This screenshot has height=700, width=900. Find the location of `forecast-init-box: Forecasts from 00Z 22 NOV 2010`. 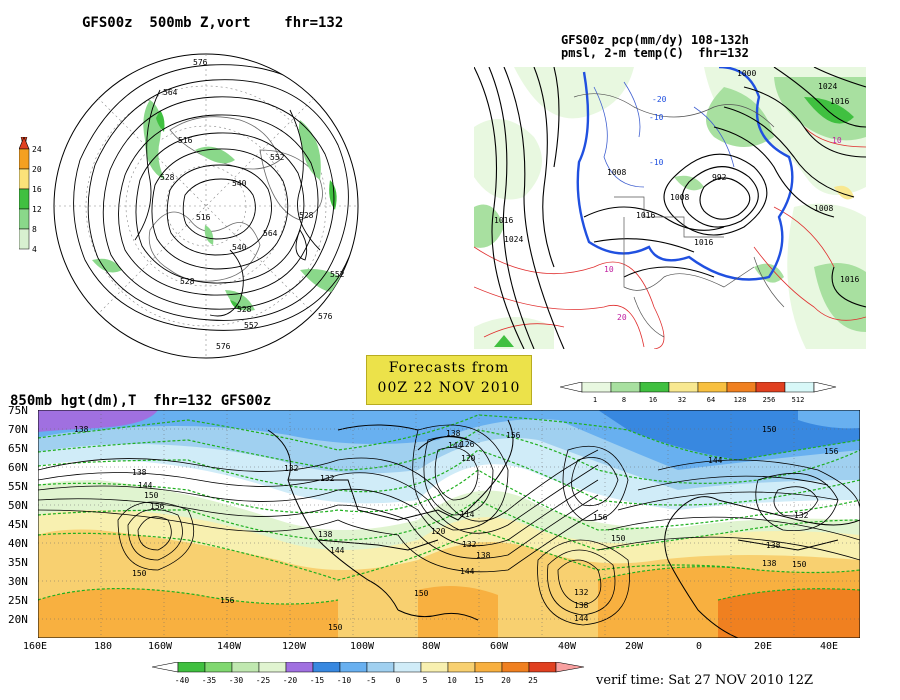

forecast-init-box: Forecasts from 00Z 22 NOV 2010 is located at coordinates (449, 380).